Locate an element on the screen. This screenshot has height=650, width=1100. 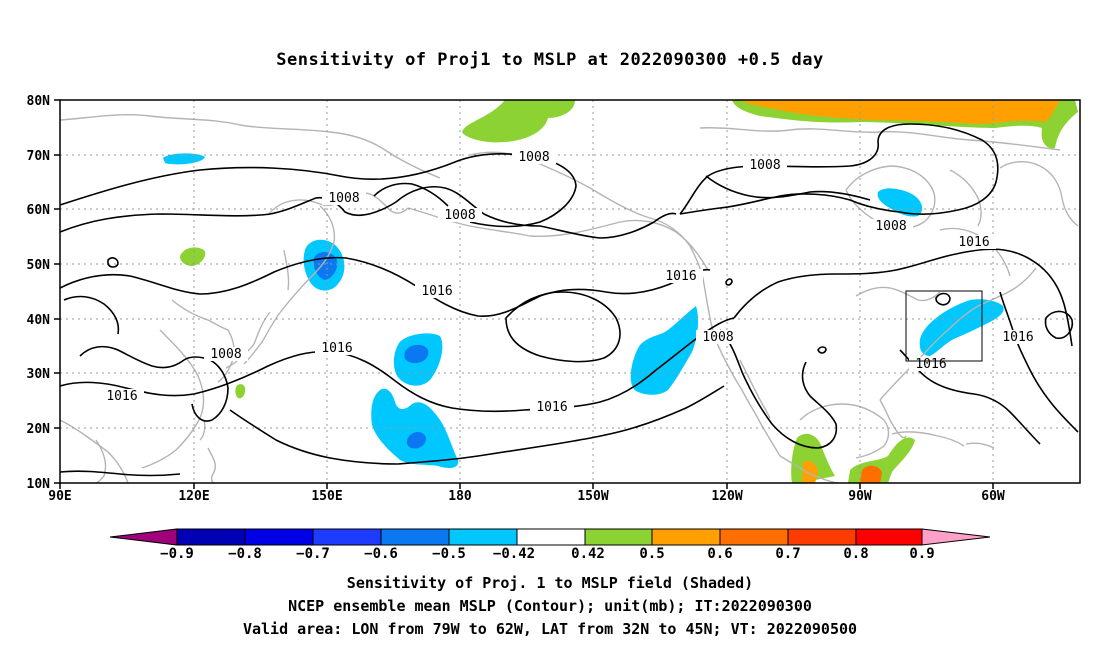
colorbar-tick: 0.5 is located at coordinates (651, 554).